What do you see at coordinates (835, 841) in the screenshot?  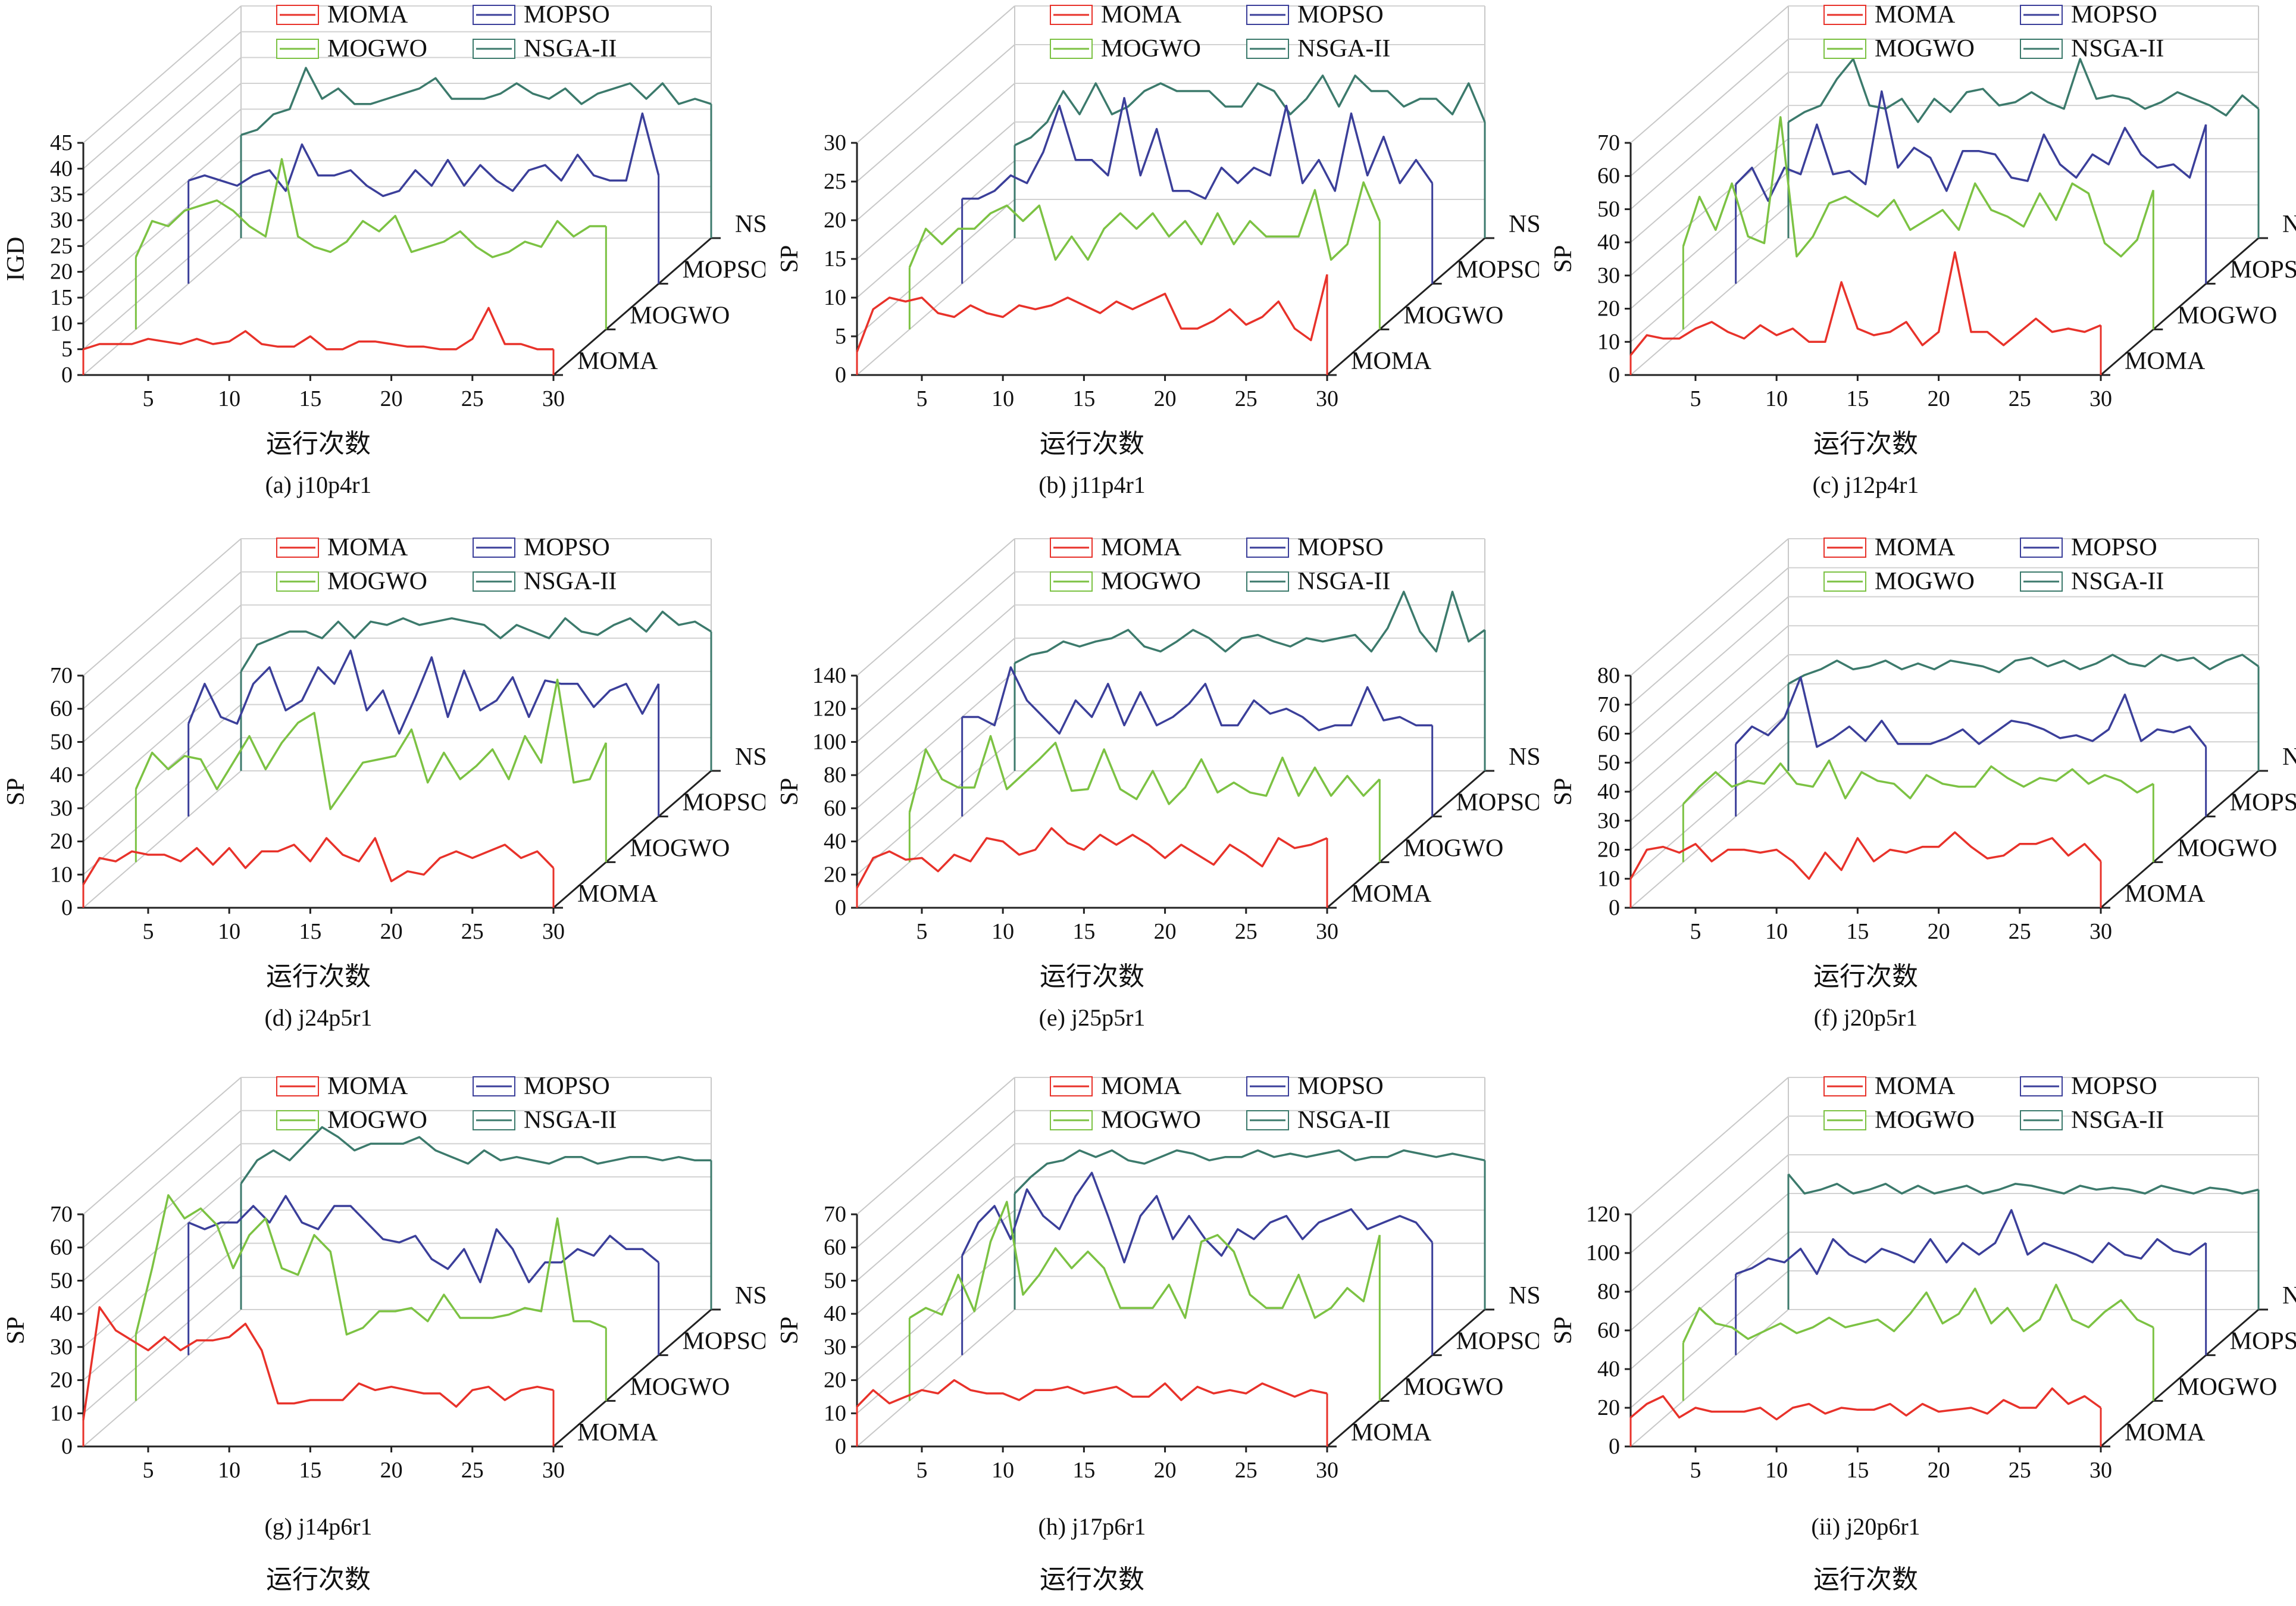 I see `y-tick-label: 40` at bounding box center [835, 841].